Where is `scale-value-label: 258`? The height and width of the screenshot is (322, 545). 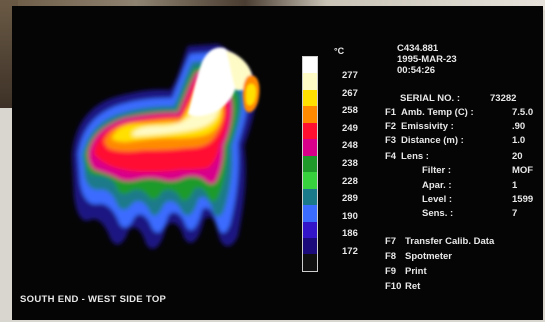
scale-value-label: 258 is located at coordinates (350, 111).